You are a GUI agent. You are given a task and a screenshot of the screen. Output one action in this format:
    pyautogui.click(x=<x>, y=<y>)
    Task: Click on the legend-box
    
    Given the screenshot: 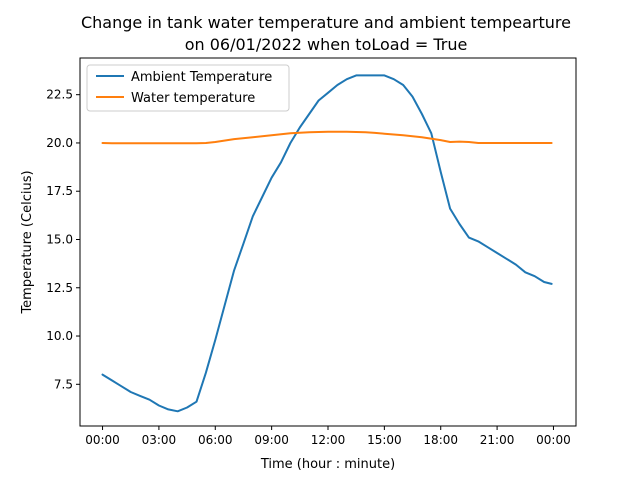 What is the action you would take?
    pyautogui.click(x=188, y=88)
    